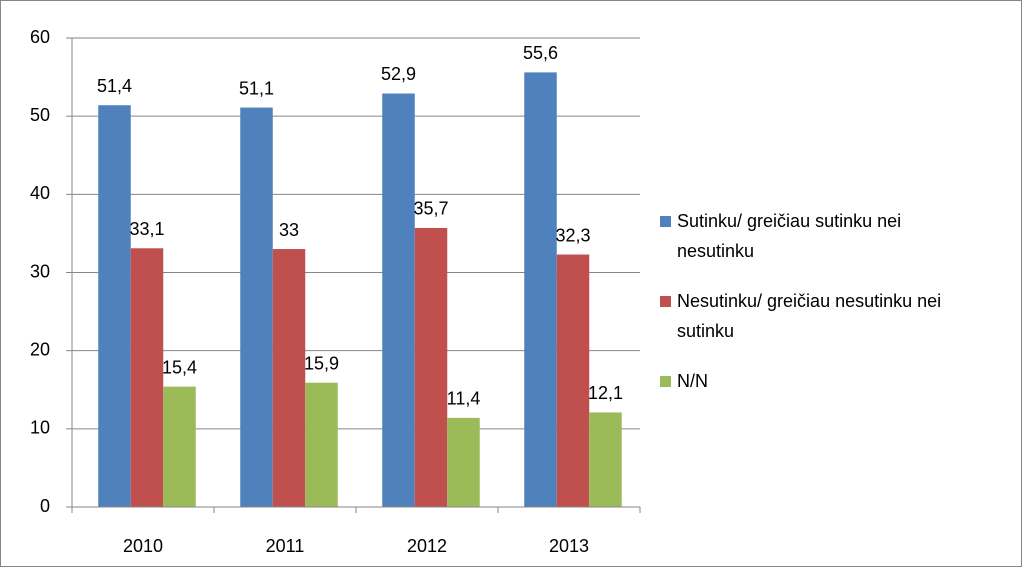 This screenshot has height=567, width=1022. Describe the element at coordinates (285, 546) in the screenshot. I see `x-tick-label: 2011` at that location.